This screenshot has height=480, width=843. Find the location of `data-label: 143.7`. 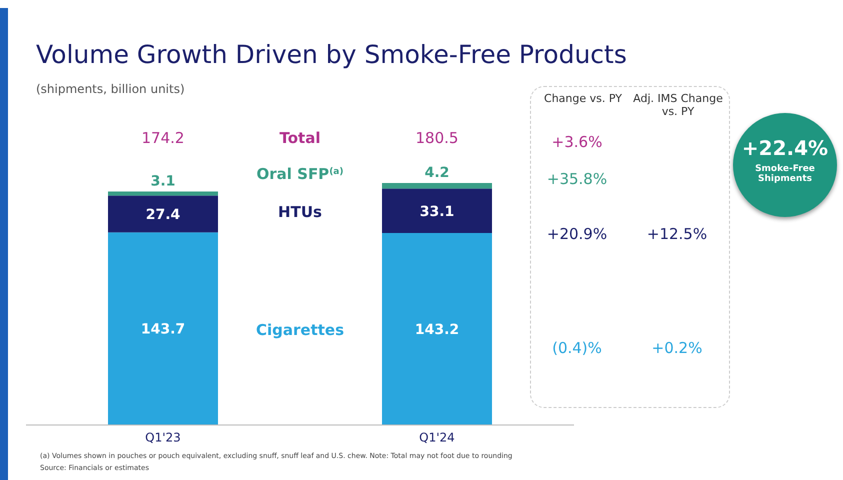

data-label: 143.7 is located at coordinates (163, 330).